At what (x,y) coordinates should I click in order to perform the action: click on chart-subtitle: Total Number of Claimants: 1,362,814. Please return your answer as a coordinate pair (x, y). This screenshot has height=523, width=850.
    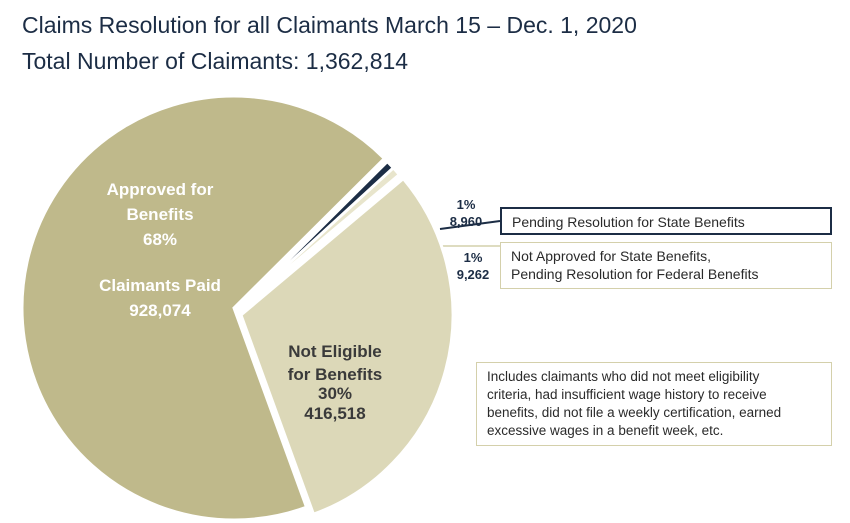
    Looking at the image, I should click on (215, 61).